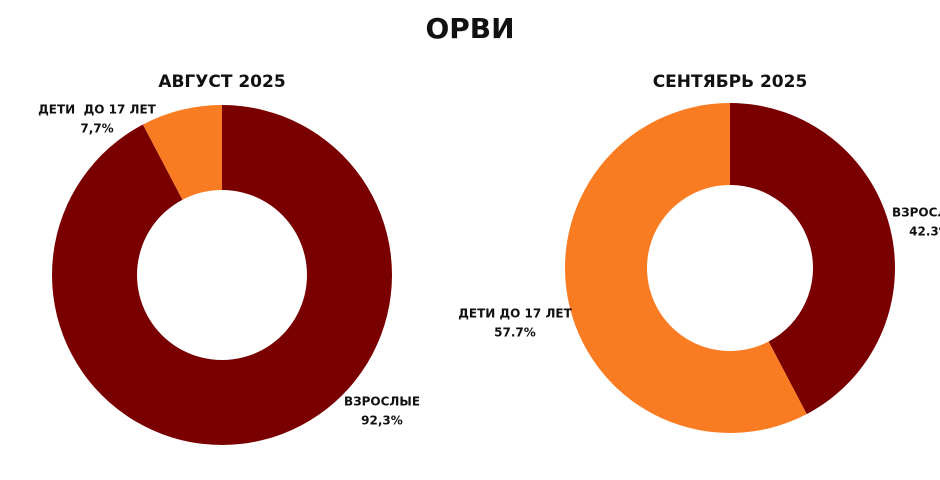 The image size is (940, 480). I want to click on slice-value-label: 92,3%, so click(382, 421).